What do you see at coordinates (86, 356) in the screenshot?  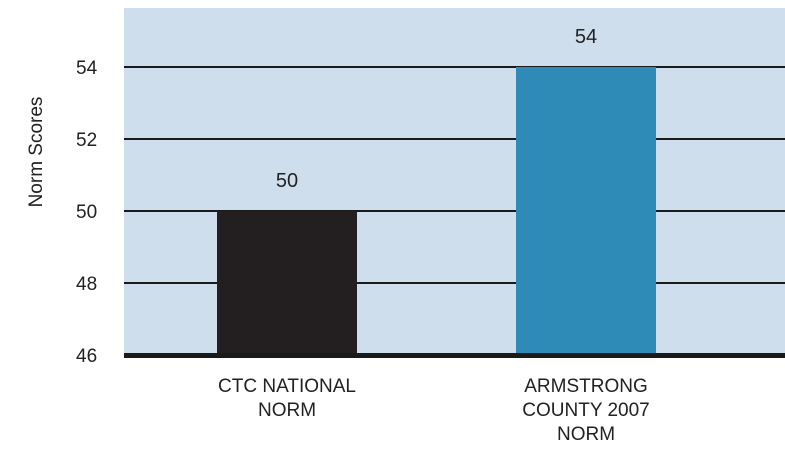 I see `y-tick-label: 46` at bounding box center [86, 356].